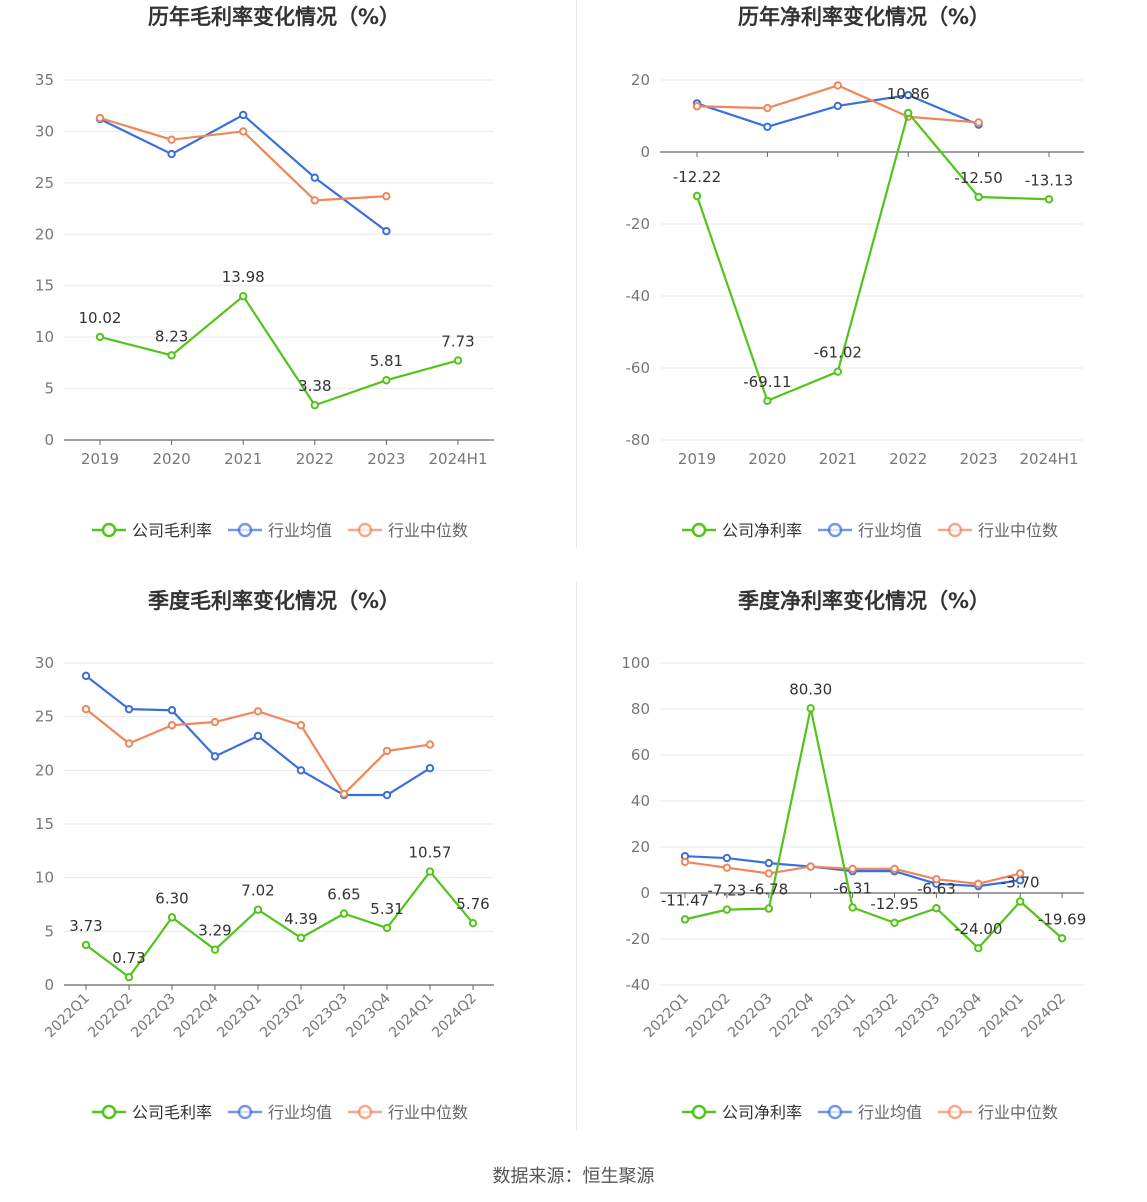 This screenshot has height=1202, width=1147. What do you see at coordinates (44, 131) in the screenshot?
I see `y-tick-label: 30` at bounding box center [44, 131].